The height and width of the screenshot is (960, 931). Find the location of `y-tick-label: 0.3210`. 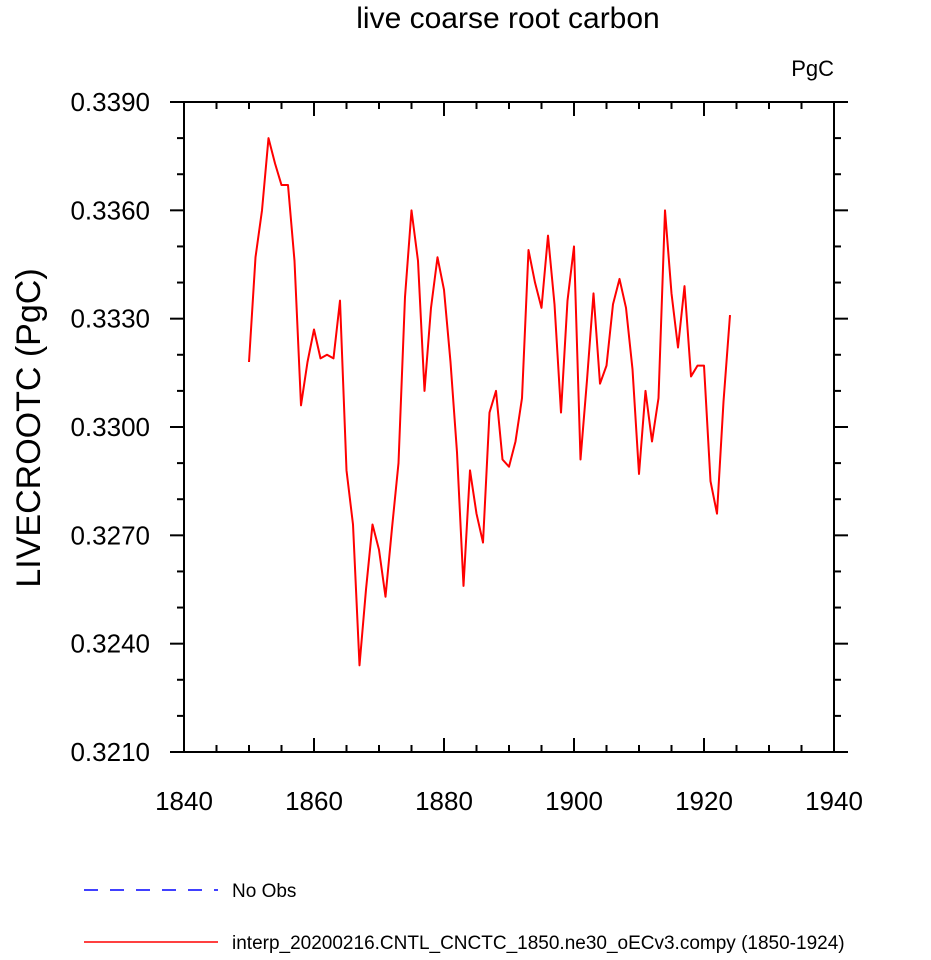

y-tick-label: 0.3210 is located at coordinates (110, 752).